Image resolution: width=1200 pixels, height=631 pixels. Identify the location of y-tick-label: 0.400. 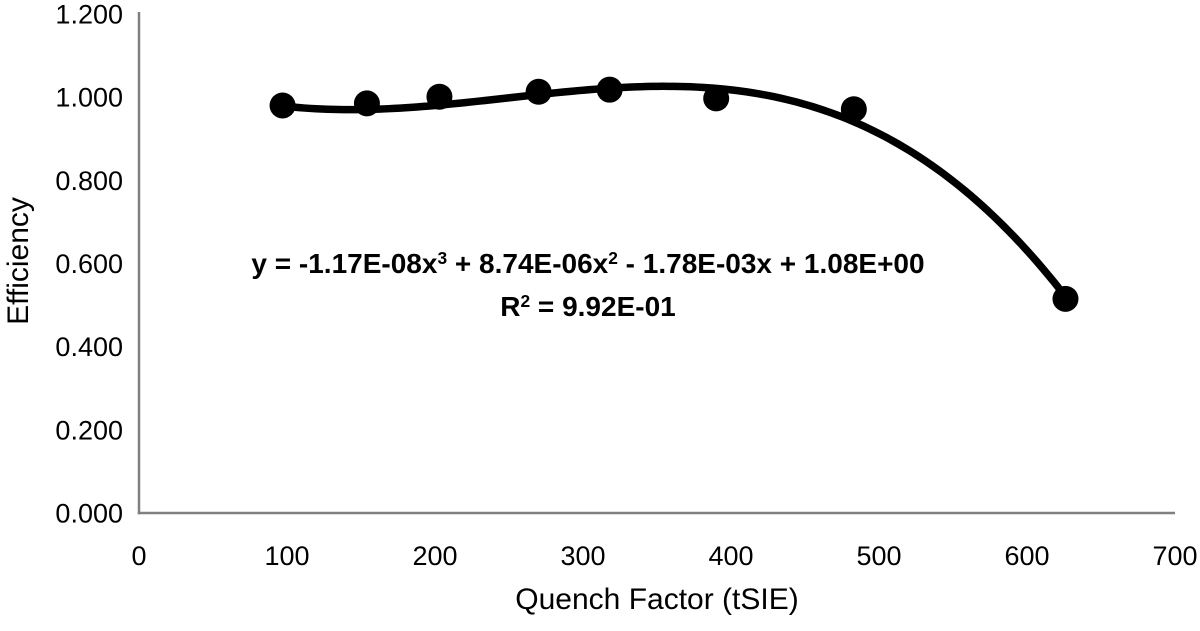
(89, 347).